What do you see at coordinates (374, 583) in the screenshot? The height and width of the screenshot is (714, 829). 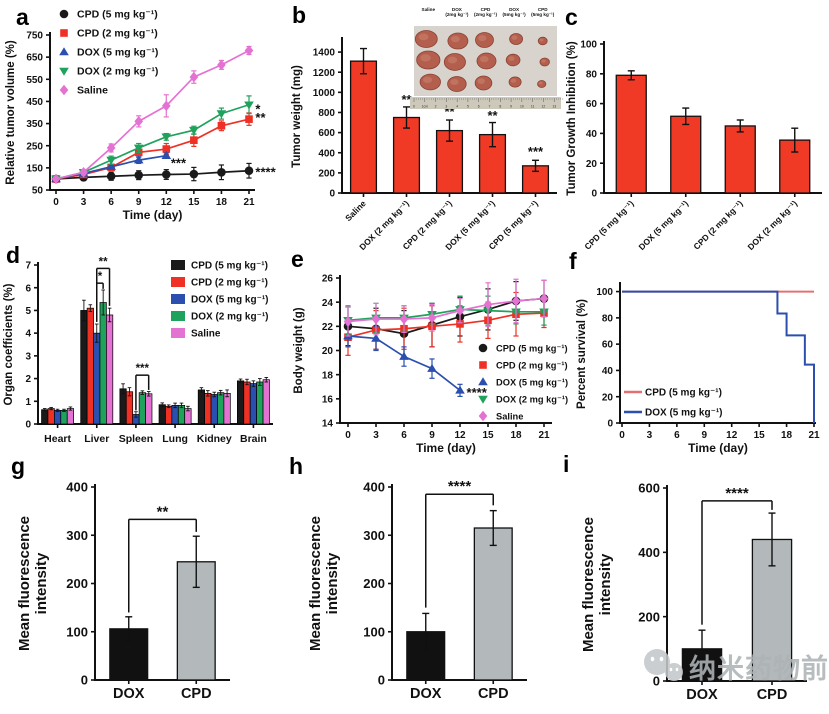 I see `svg-text: 200` at bounding box center [374, 583].